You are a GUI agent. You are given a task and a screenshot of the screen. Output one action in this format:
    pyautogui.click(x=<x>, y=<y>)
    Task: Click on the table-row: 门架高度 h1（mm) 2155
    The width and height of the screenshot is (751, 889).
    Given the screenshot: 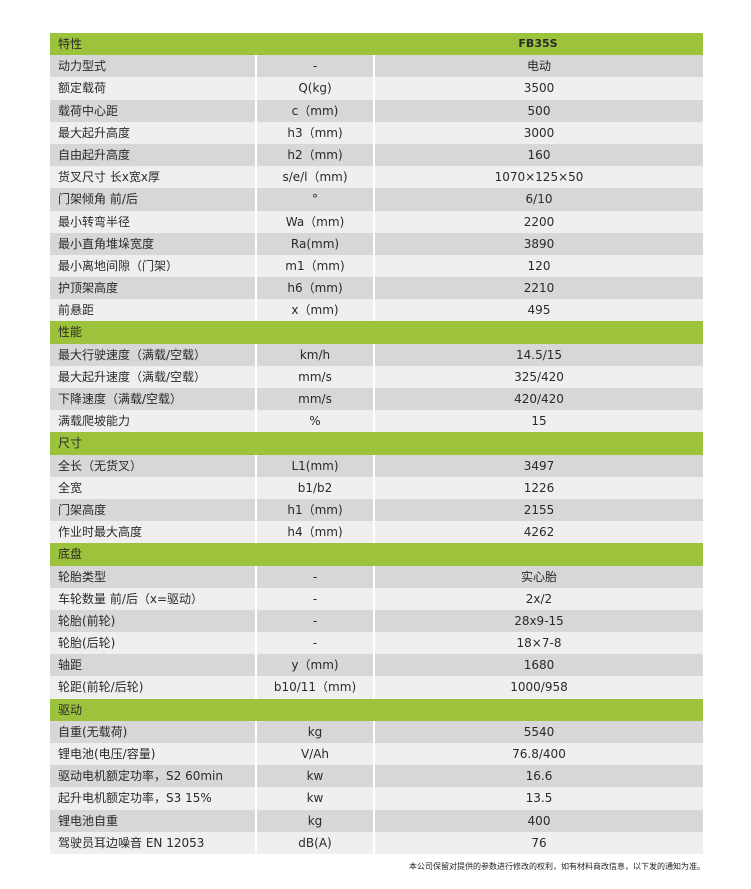 What is the action you would take?
    pyautogui.click(x=376, y=510)
    